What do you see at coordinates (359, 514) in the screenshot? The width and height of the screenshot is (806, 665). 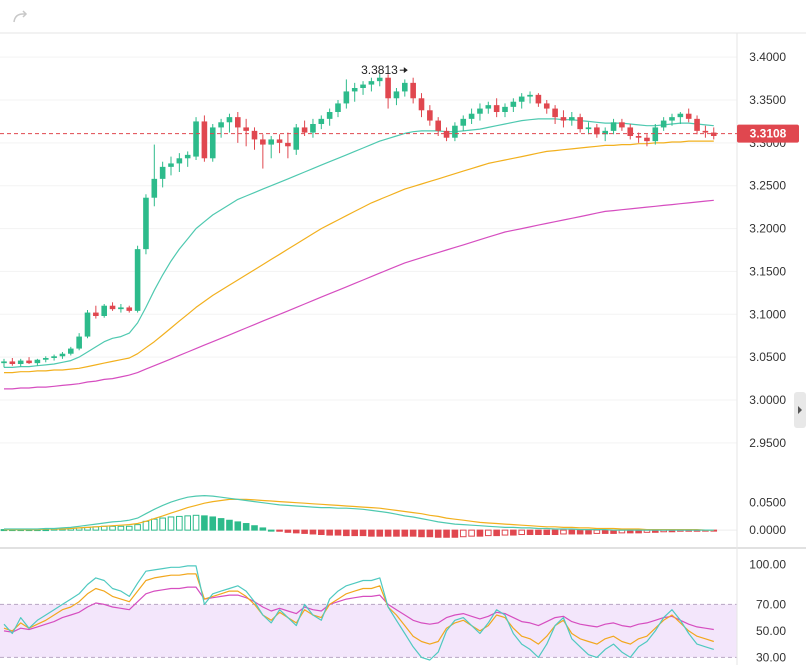 I see `macd-signal-line` at bounding box center [359, 514].